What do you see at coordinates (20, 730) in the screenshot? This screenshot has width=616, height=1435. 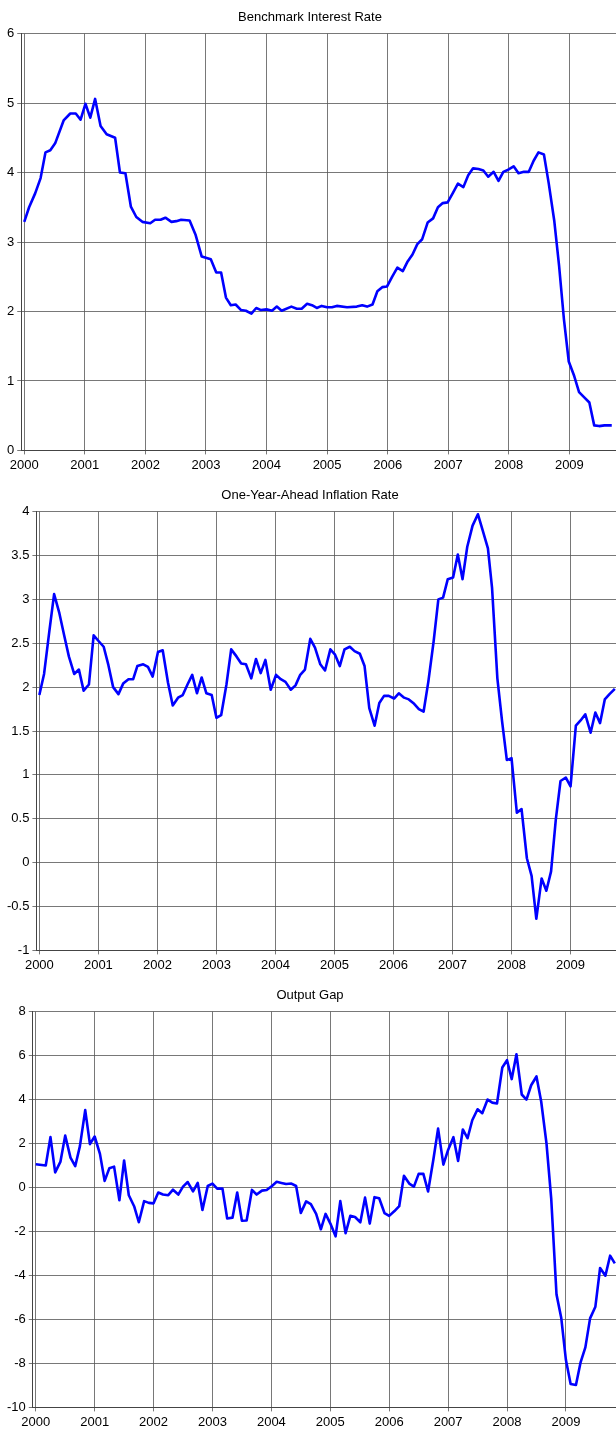 I see `y-tick-label: 1.5` at bounding box center [20, 730].